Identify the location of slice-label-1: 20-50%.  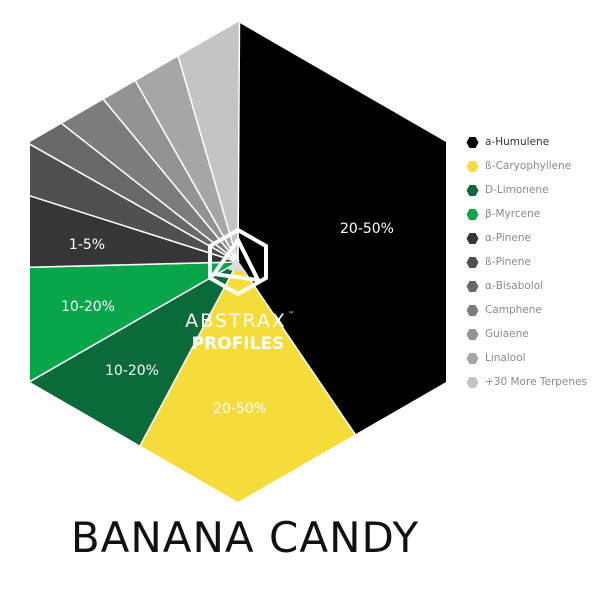
(240, 409).